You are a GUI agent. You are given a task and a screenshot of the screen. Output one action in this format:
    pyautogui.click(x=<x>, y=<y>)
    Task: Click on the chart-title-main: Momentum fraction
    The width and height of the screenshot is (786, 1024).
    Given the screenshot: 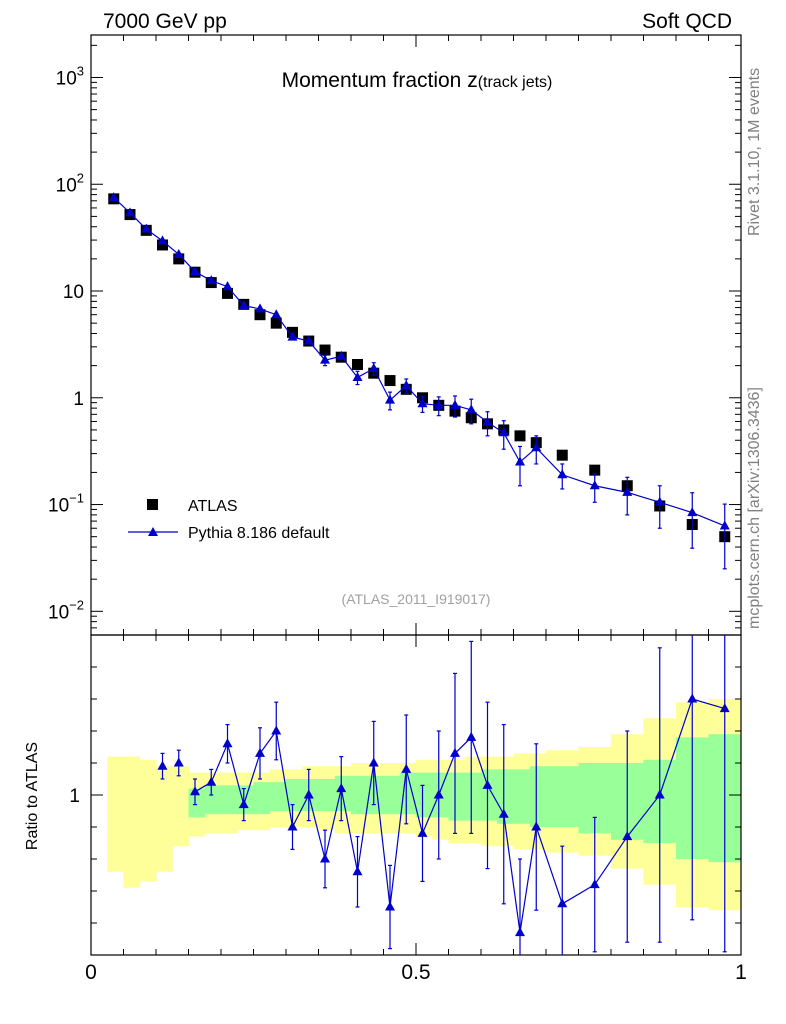 What is the action you would take?
    pyautogui.click(x=375, y=80)
    